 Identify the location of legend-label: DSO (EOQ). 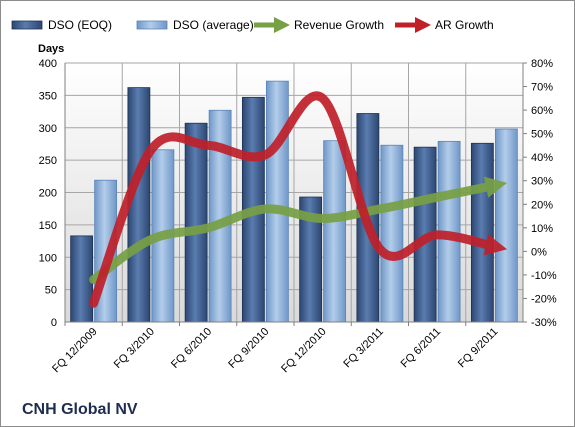
(80, 25).